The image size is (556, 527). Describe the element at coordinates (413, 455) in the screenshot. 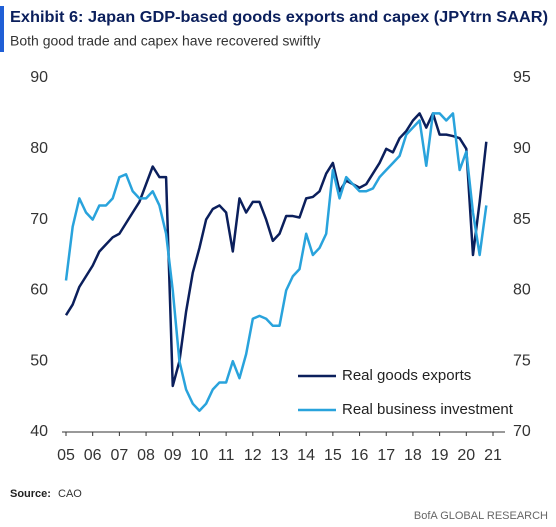

I see `x-tick-label: 18` at that location.